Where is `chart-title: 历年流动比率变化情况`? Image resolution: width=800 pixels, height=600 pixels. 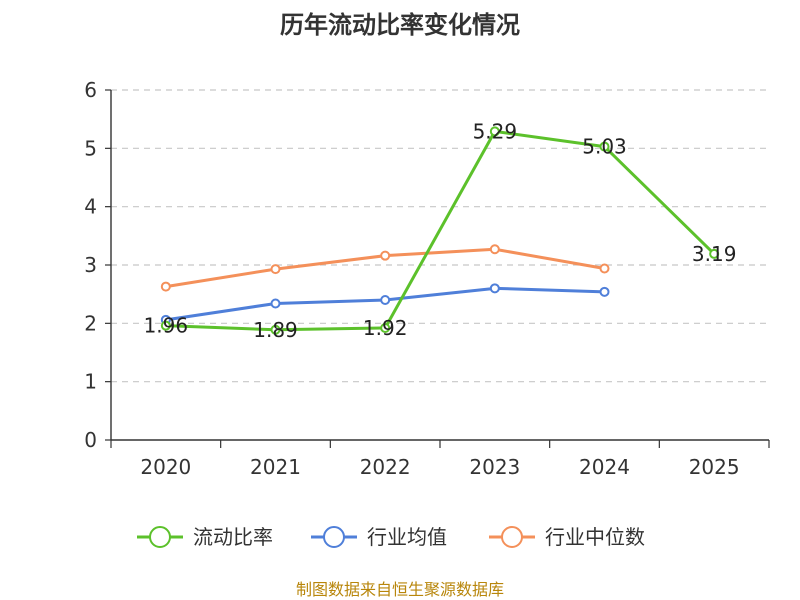 chart-title: 历年流动比率变化情况 is located at coordinates (400, 25).